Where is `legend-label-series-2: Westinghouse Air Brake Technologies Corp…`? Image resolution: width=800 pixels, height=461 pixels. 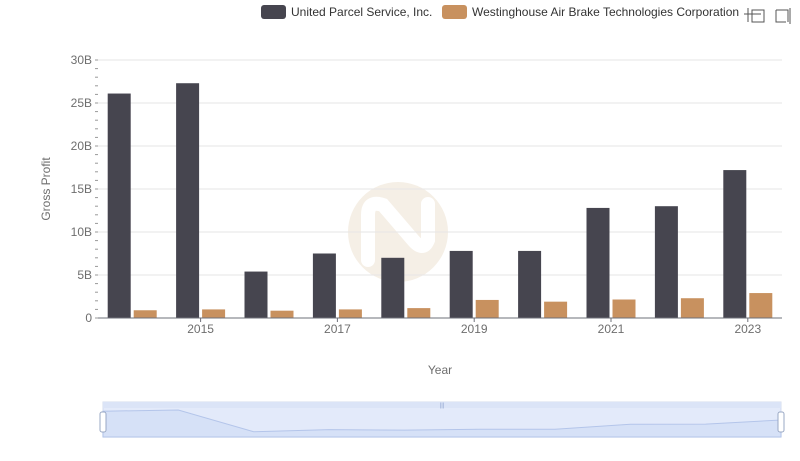
legend-label-series-2: Westinghouse Air Brake Technologies Corp… is located at coordinates (605, 12).